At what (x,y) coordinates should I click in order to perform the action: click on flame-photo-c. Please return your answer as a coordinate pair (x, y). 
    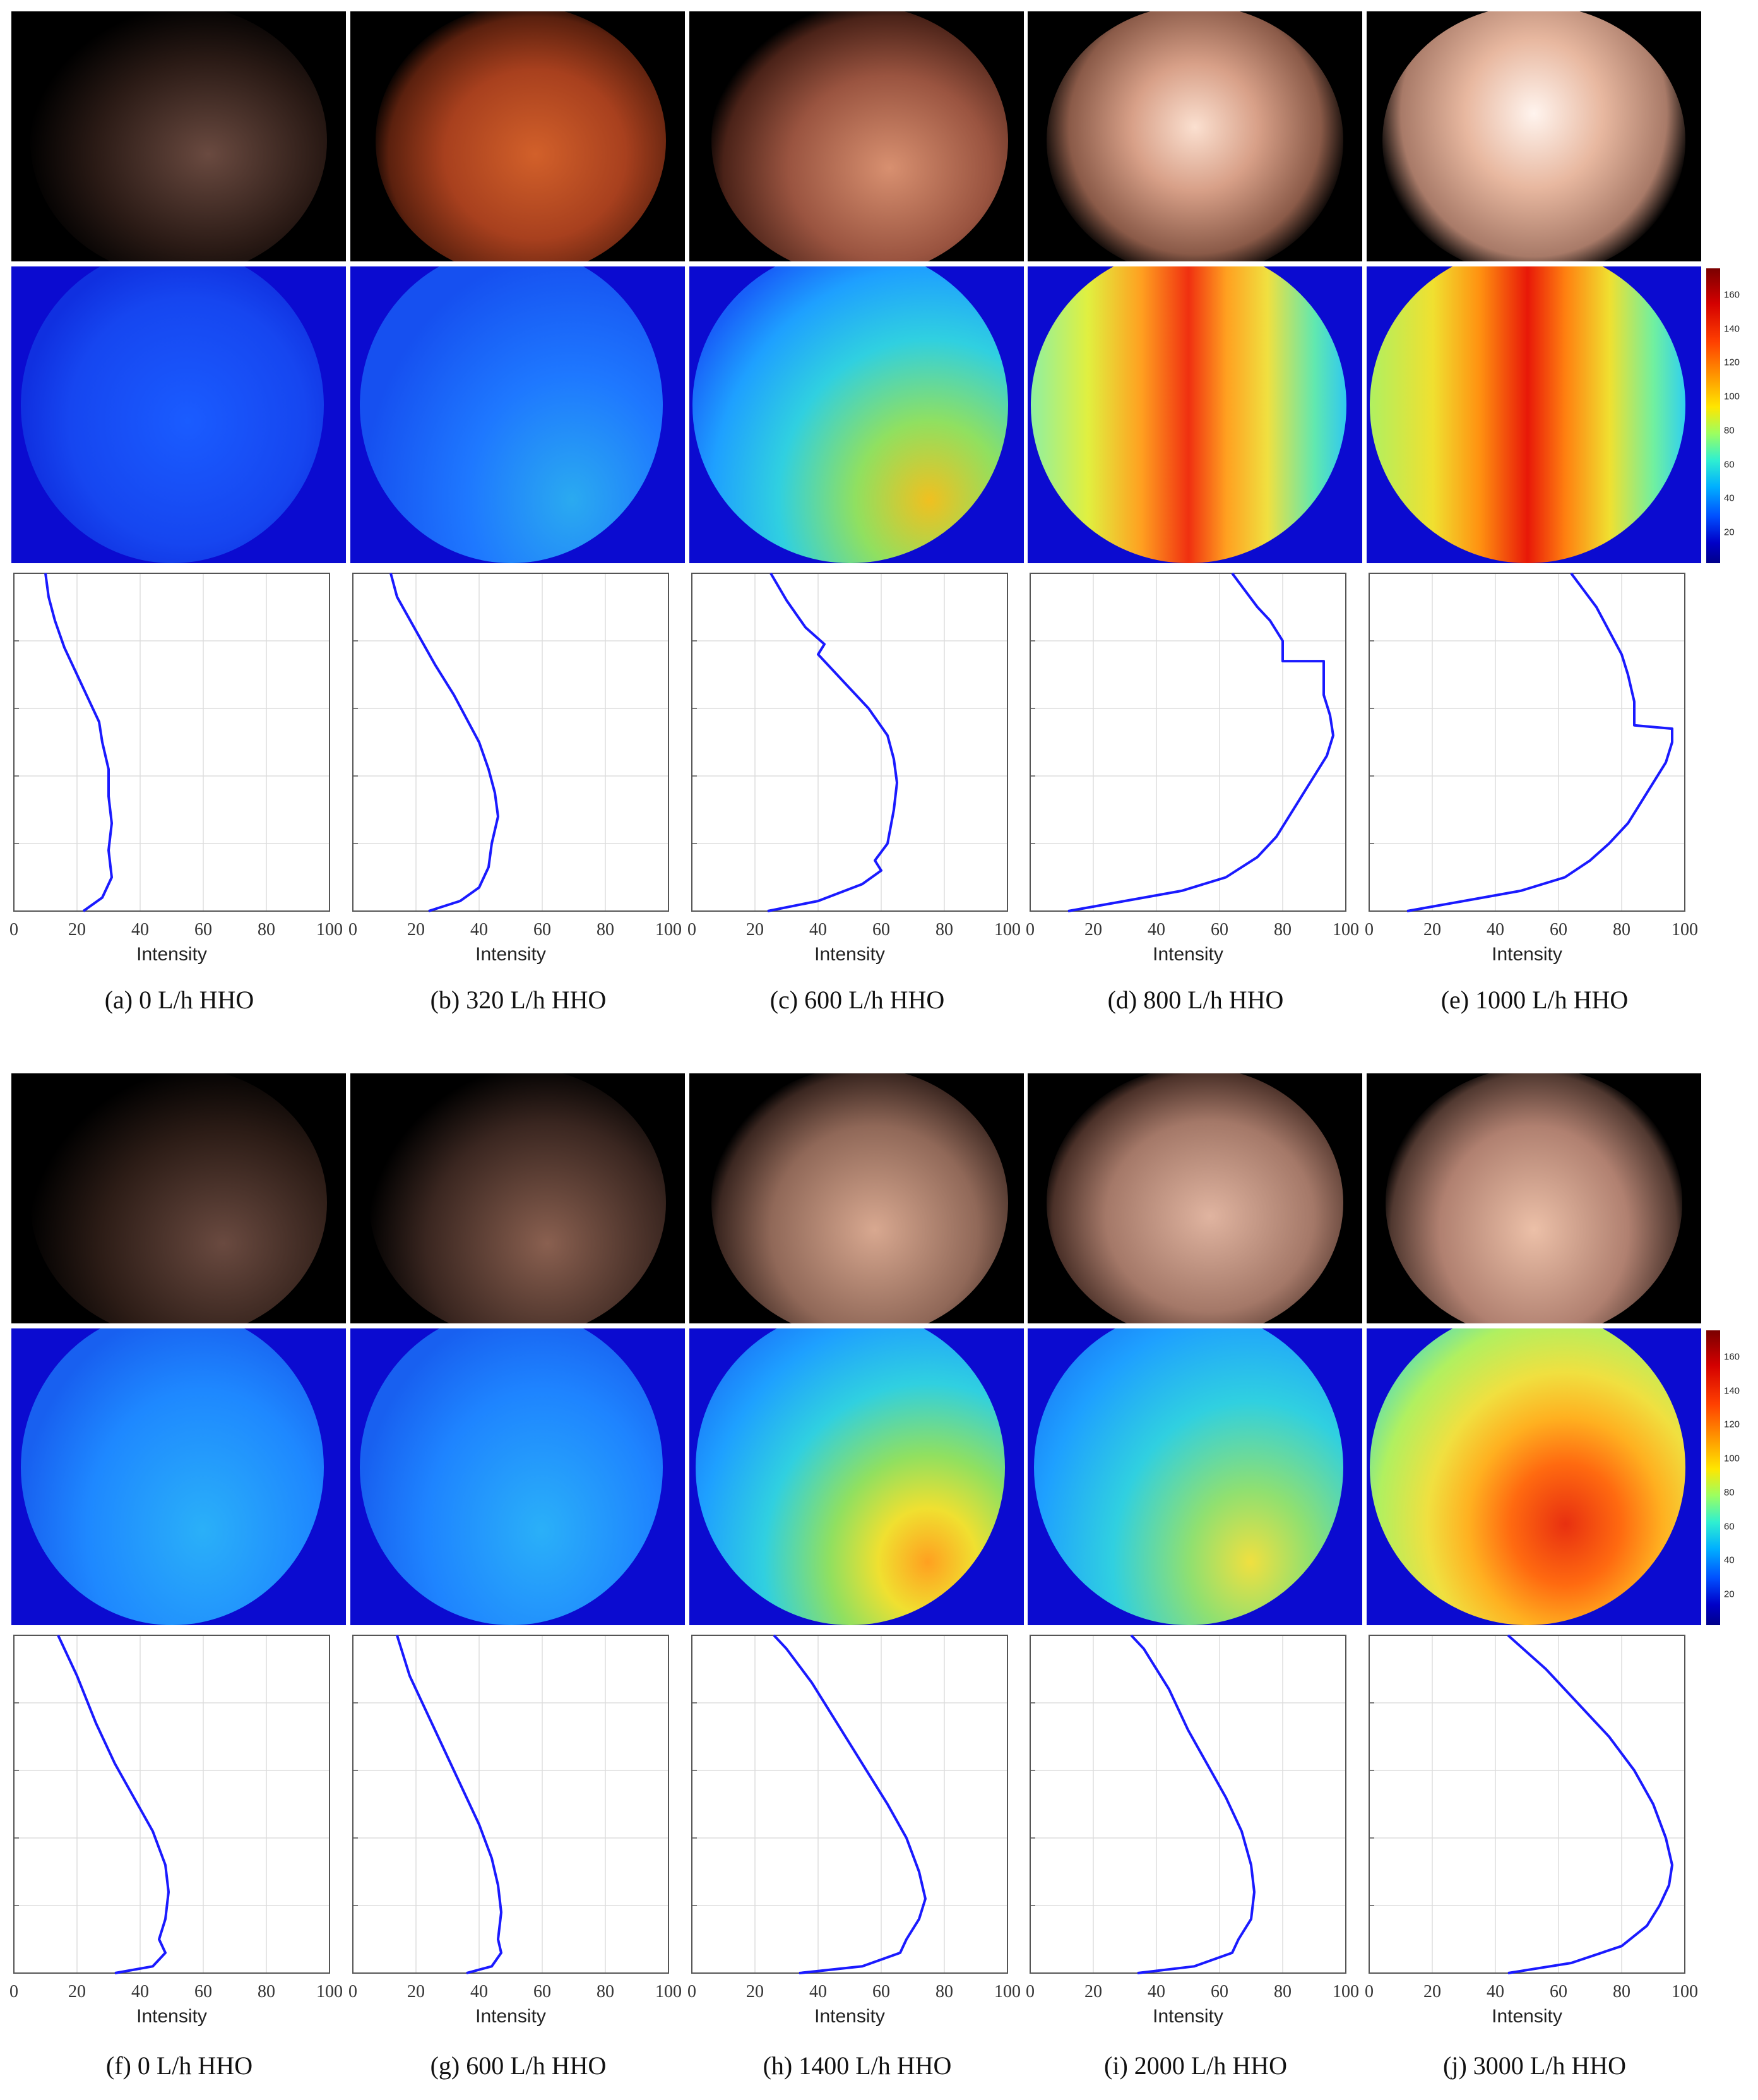
    Looking at the image, I should click on (856, 136).